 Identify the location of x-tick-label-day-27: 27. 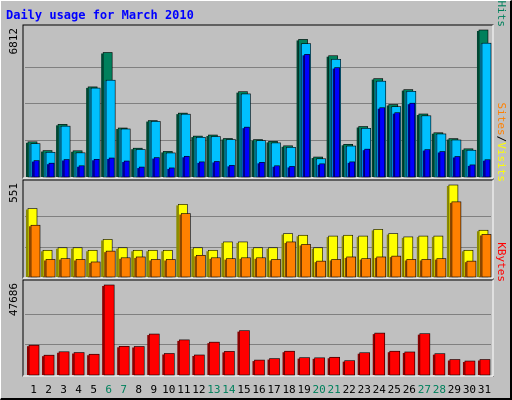
(424, 389).